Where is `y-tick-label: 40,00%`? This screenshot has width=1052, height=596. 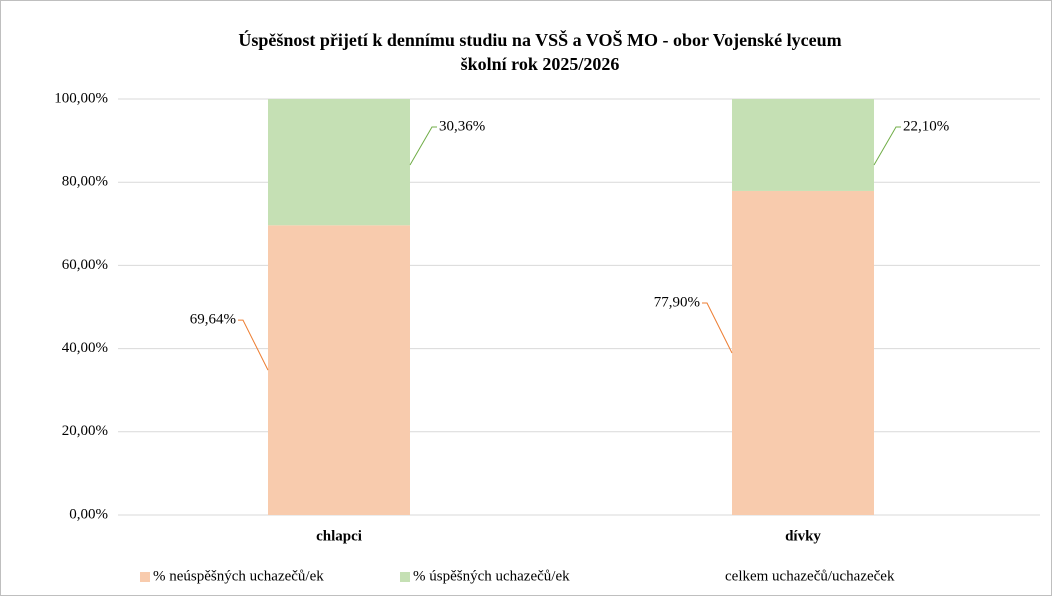
y-tick-label: 40,00% is located at coordinates (85, 348).